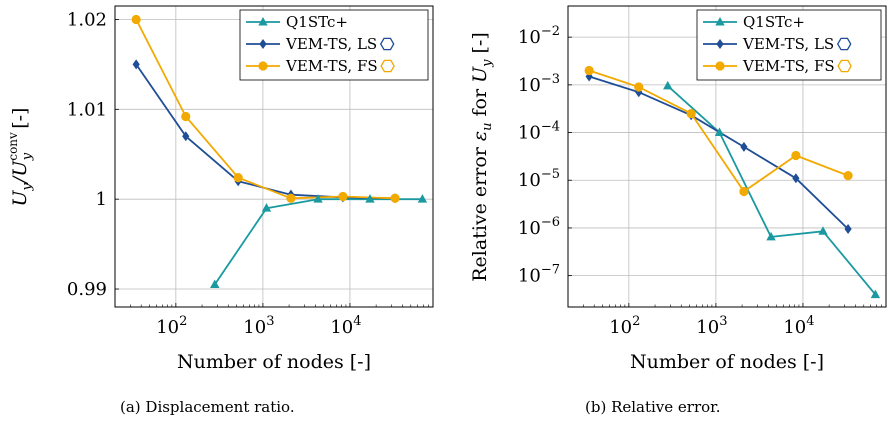  I want to click on y-tick-label: 10⁻⁴, so click(539, 132).